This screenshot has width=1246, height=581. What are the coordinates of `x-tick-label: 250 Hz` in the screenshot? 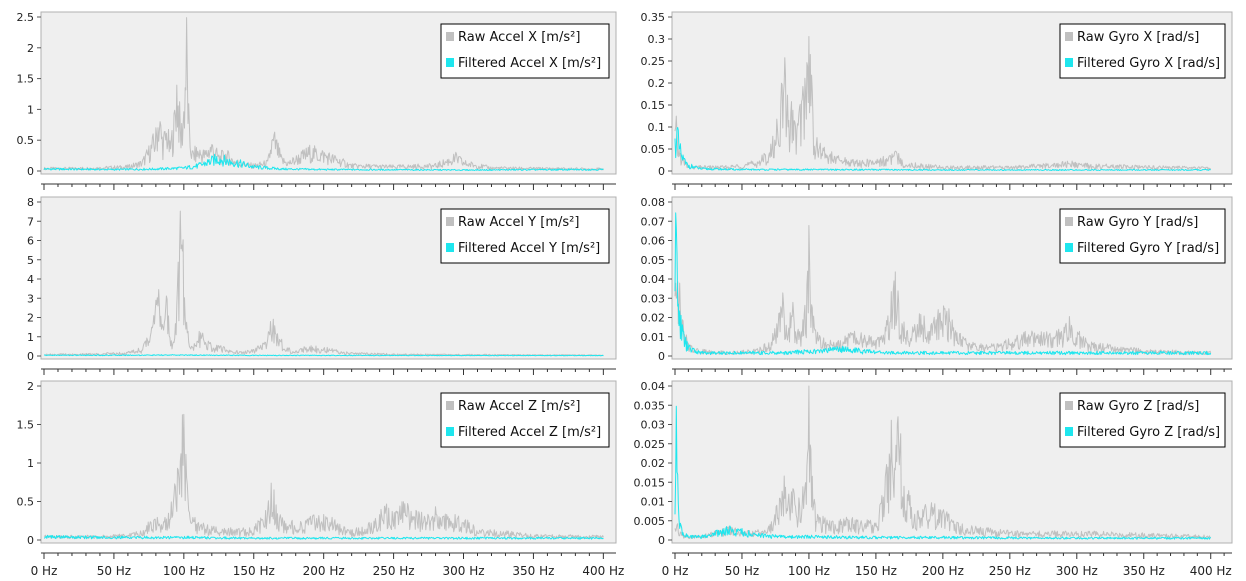 It's located at (1010, 571).